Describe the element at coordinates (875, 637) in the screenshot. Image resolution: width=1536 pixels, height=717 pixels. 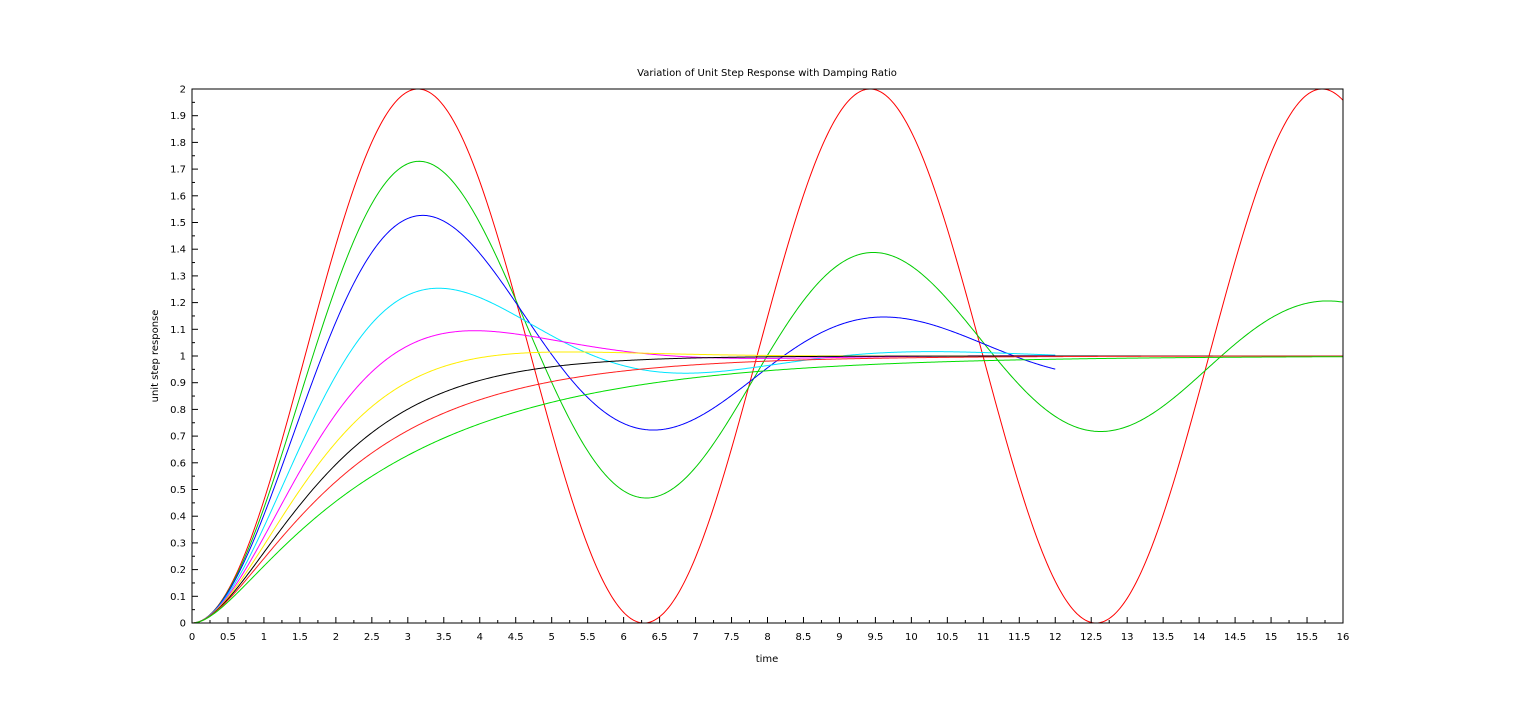
I see `x-tick-label: 9.5` at that location.